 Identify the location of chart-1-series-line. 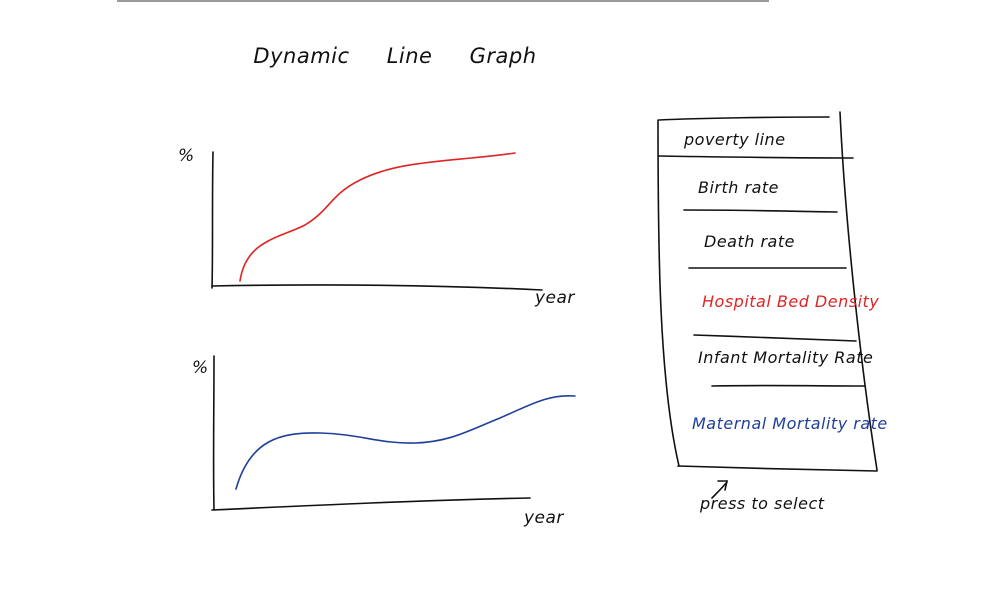
(377, 217).